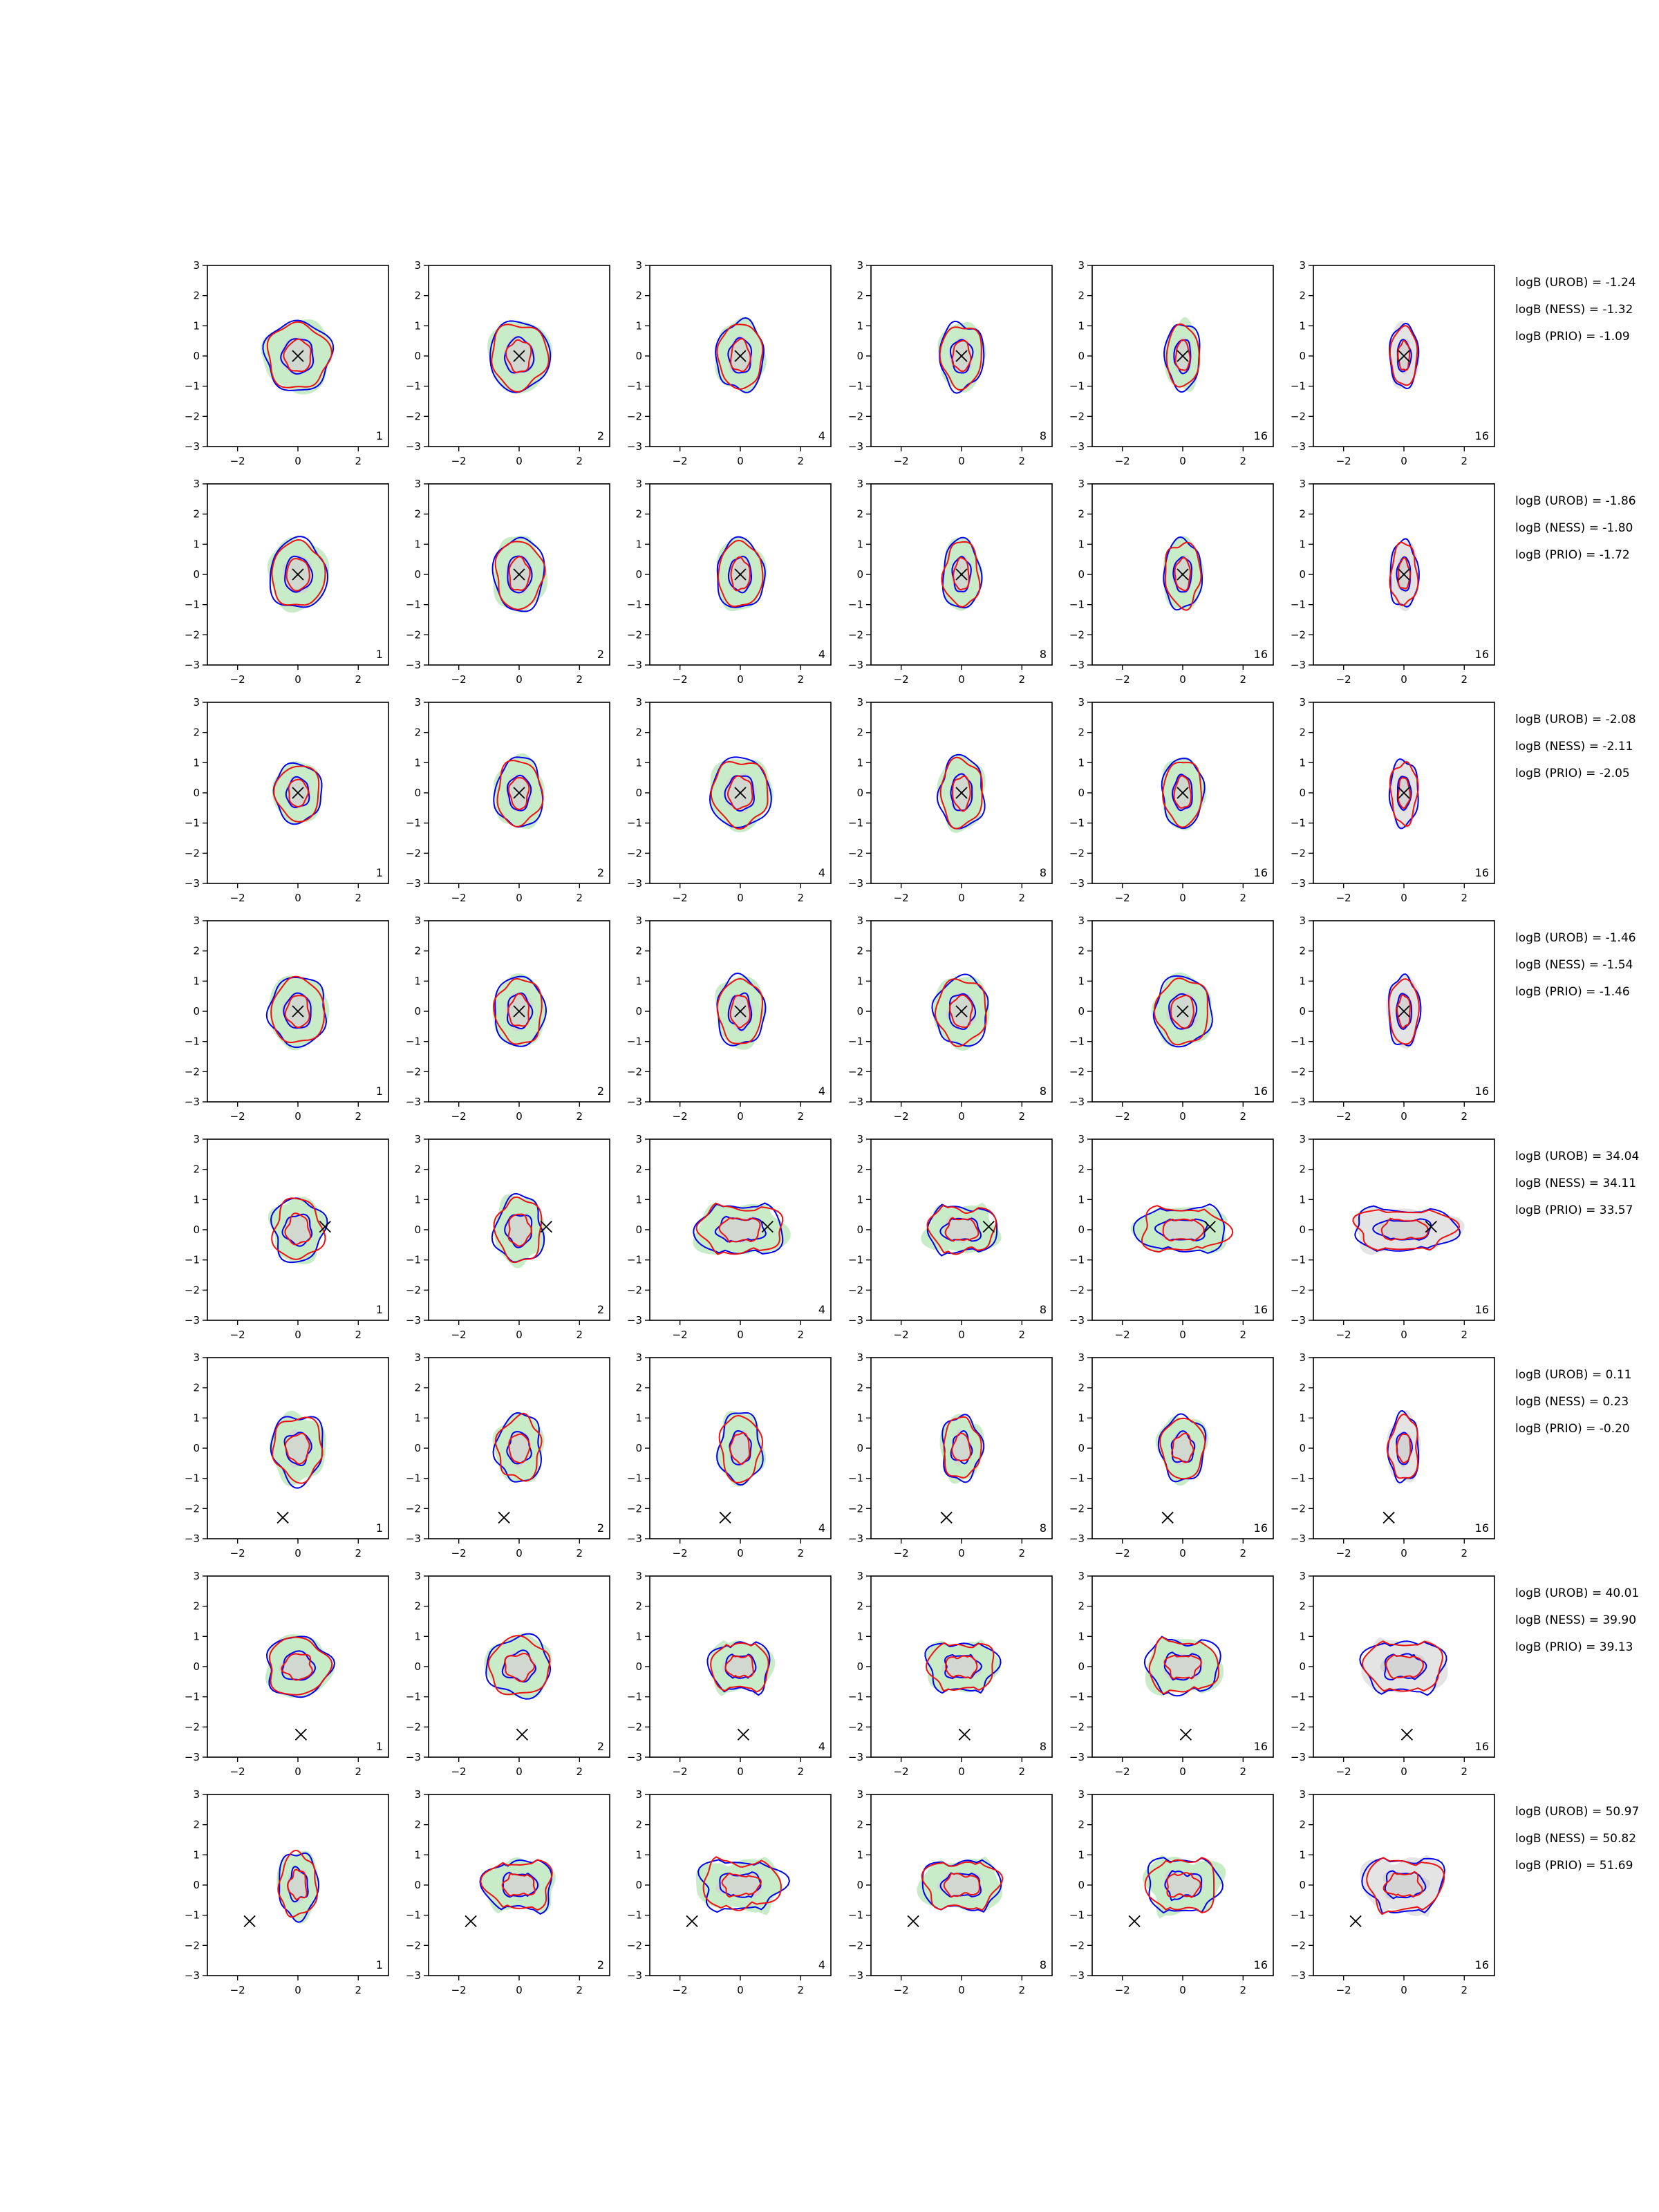  I want to click on filled-density-inner, so click(521, 1885).